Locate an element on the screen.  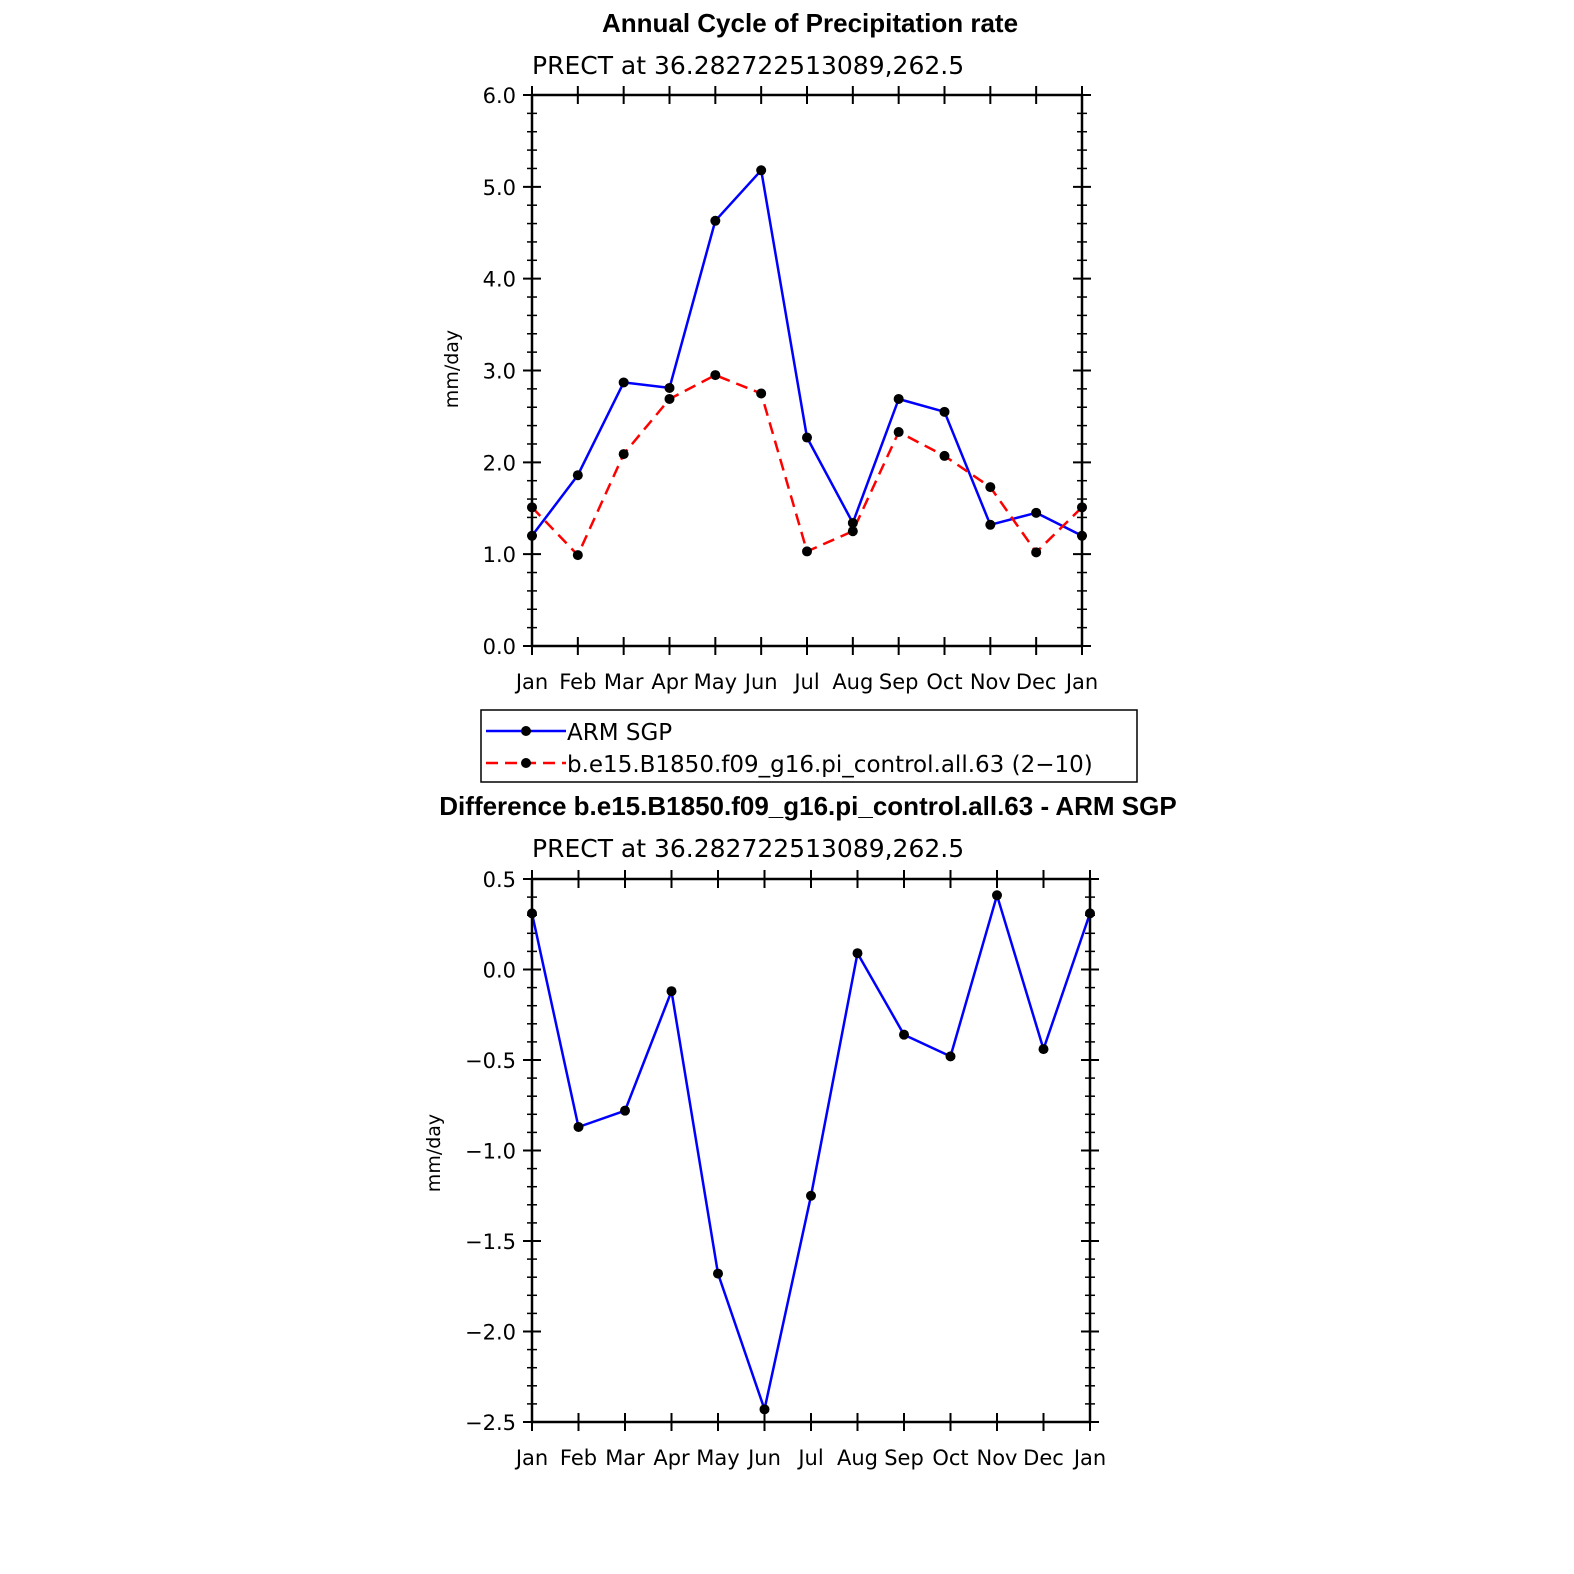
y-tick-label: 6.0 is located at coordinates (499, 96).